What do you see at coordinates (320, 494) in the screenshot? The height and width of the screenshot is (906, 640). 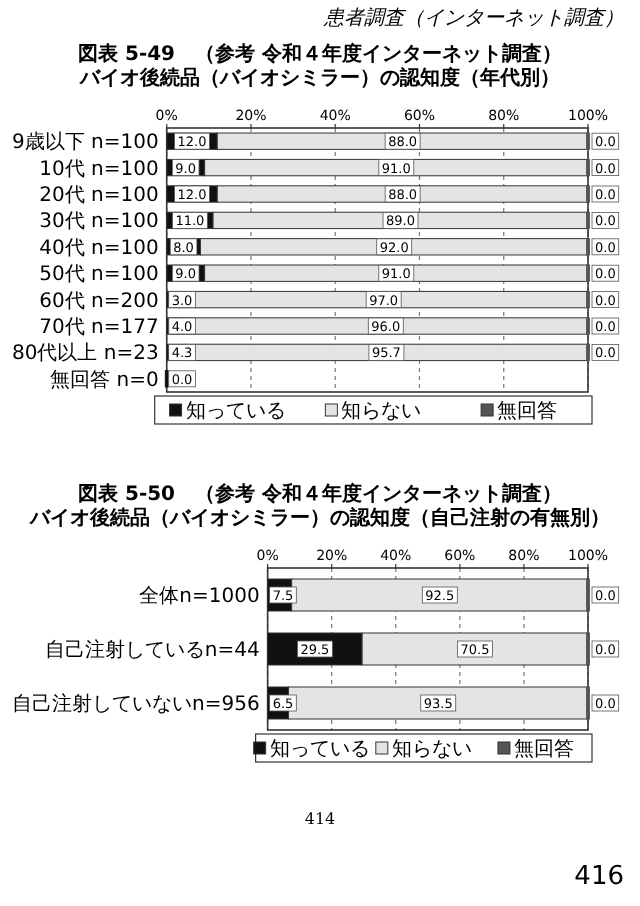 I see `chart-title: 図表 5-50 （参考 令和４年度インターネット調査）` at bounding box center [320, 494].